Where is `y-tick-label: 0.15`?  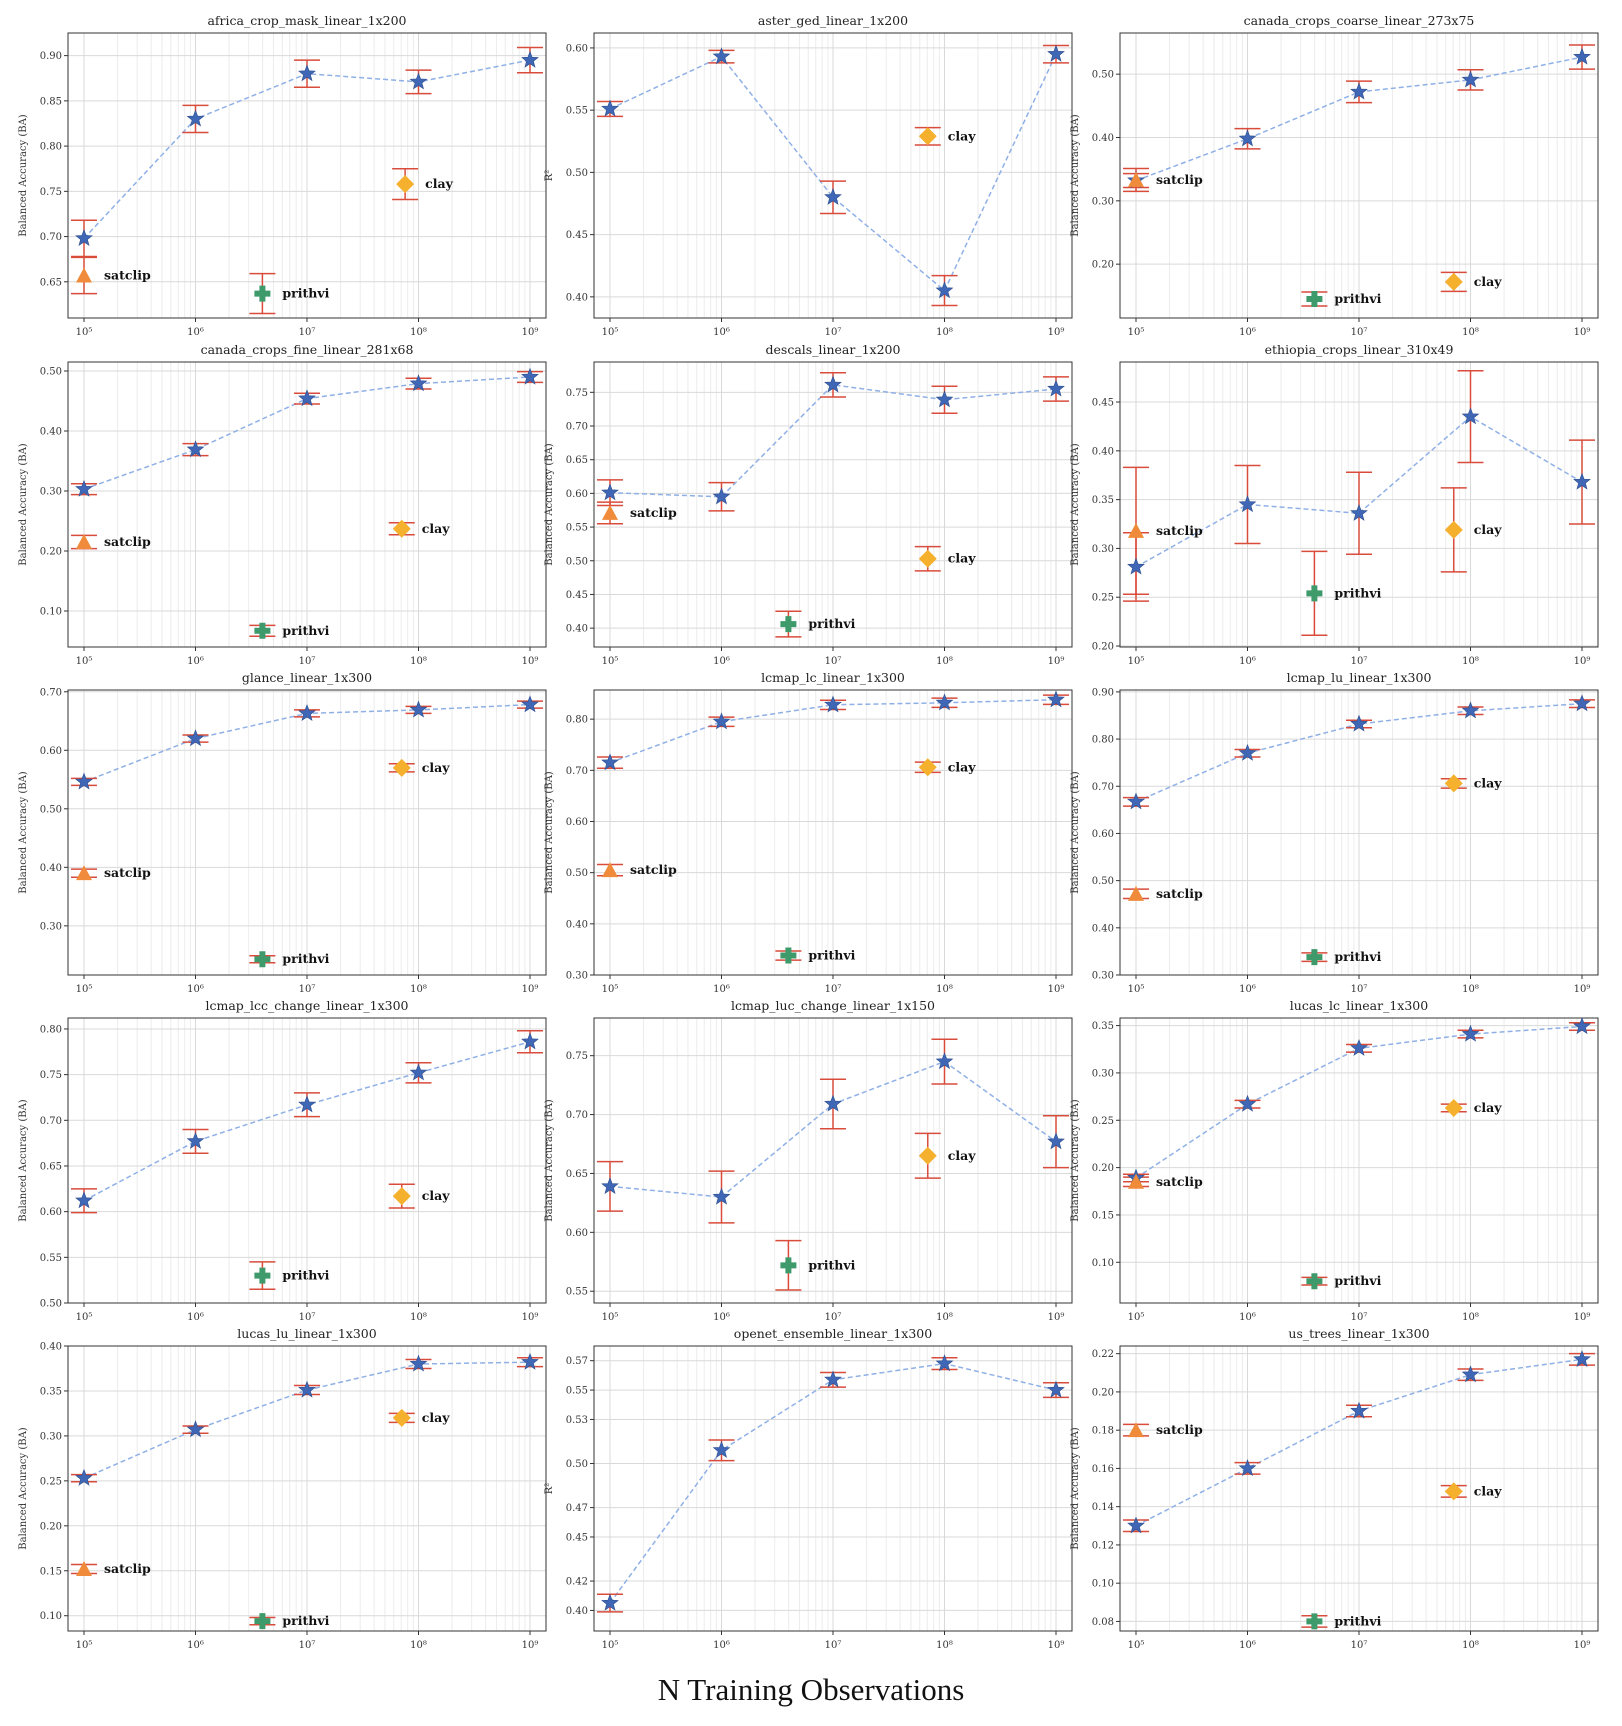 y-tick-label: 0.15 is located at coordinates (51, 1571).